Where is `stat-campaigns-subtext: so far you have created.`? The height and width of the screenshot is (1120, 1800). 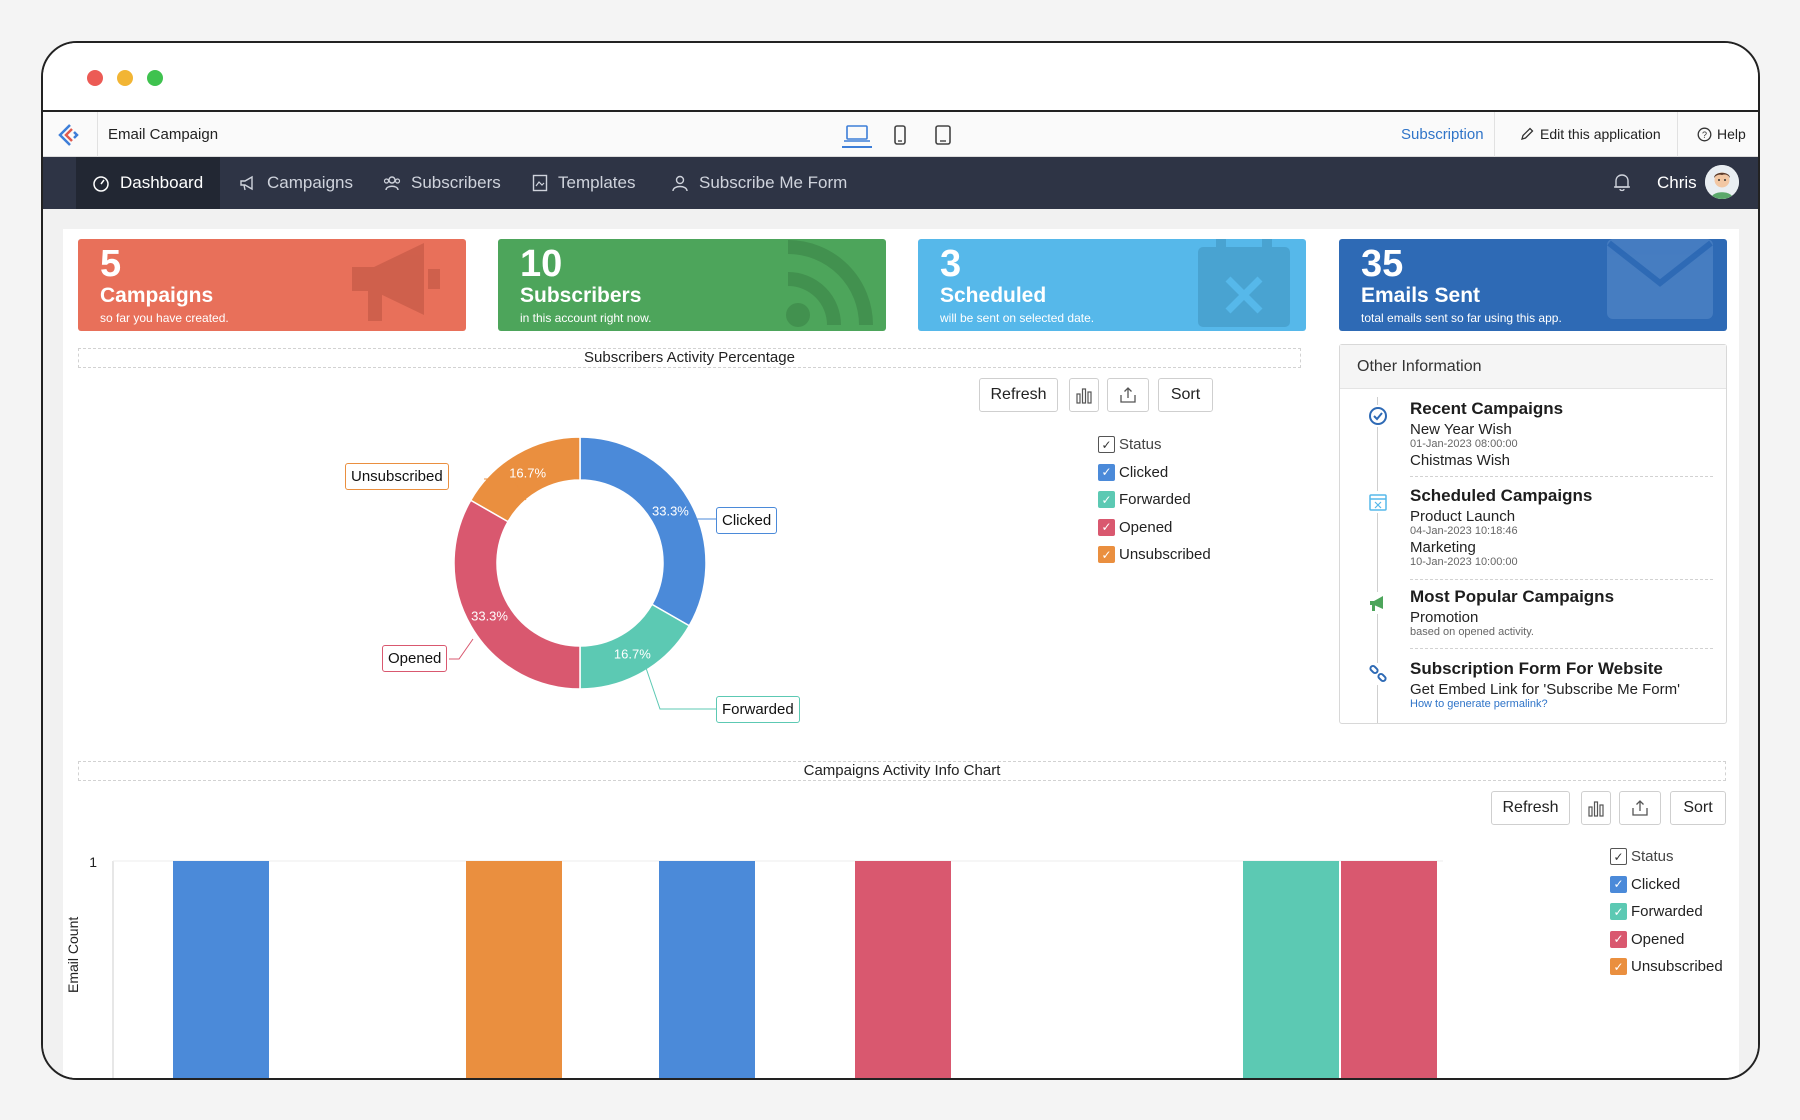
stat-campaigns-subtext: so far you have created. is located at coordinates (164, 318).